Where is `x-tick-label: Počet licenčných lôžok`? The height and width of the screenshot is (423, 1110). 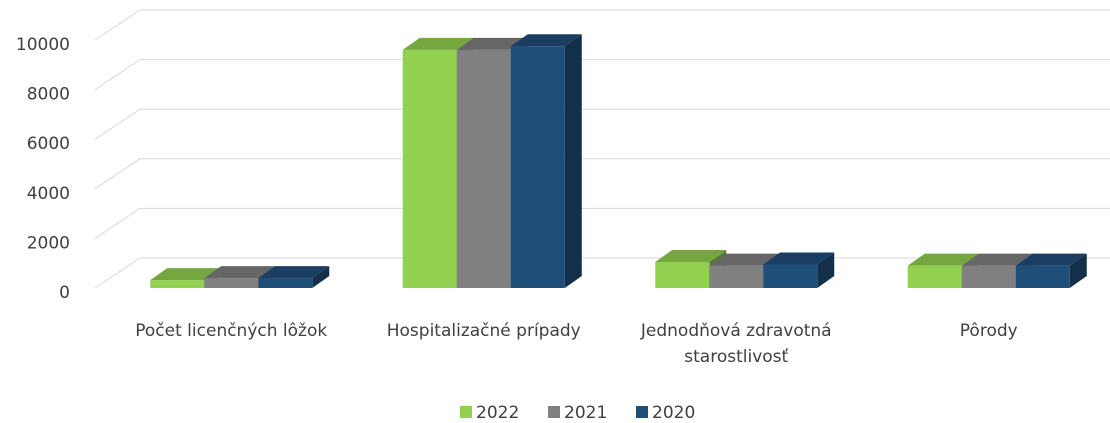 x-tick-label: Počet licenčných lôžok is located at coordinates (231, 331).